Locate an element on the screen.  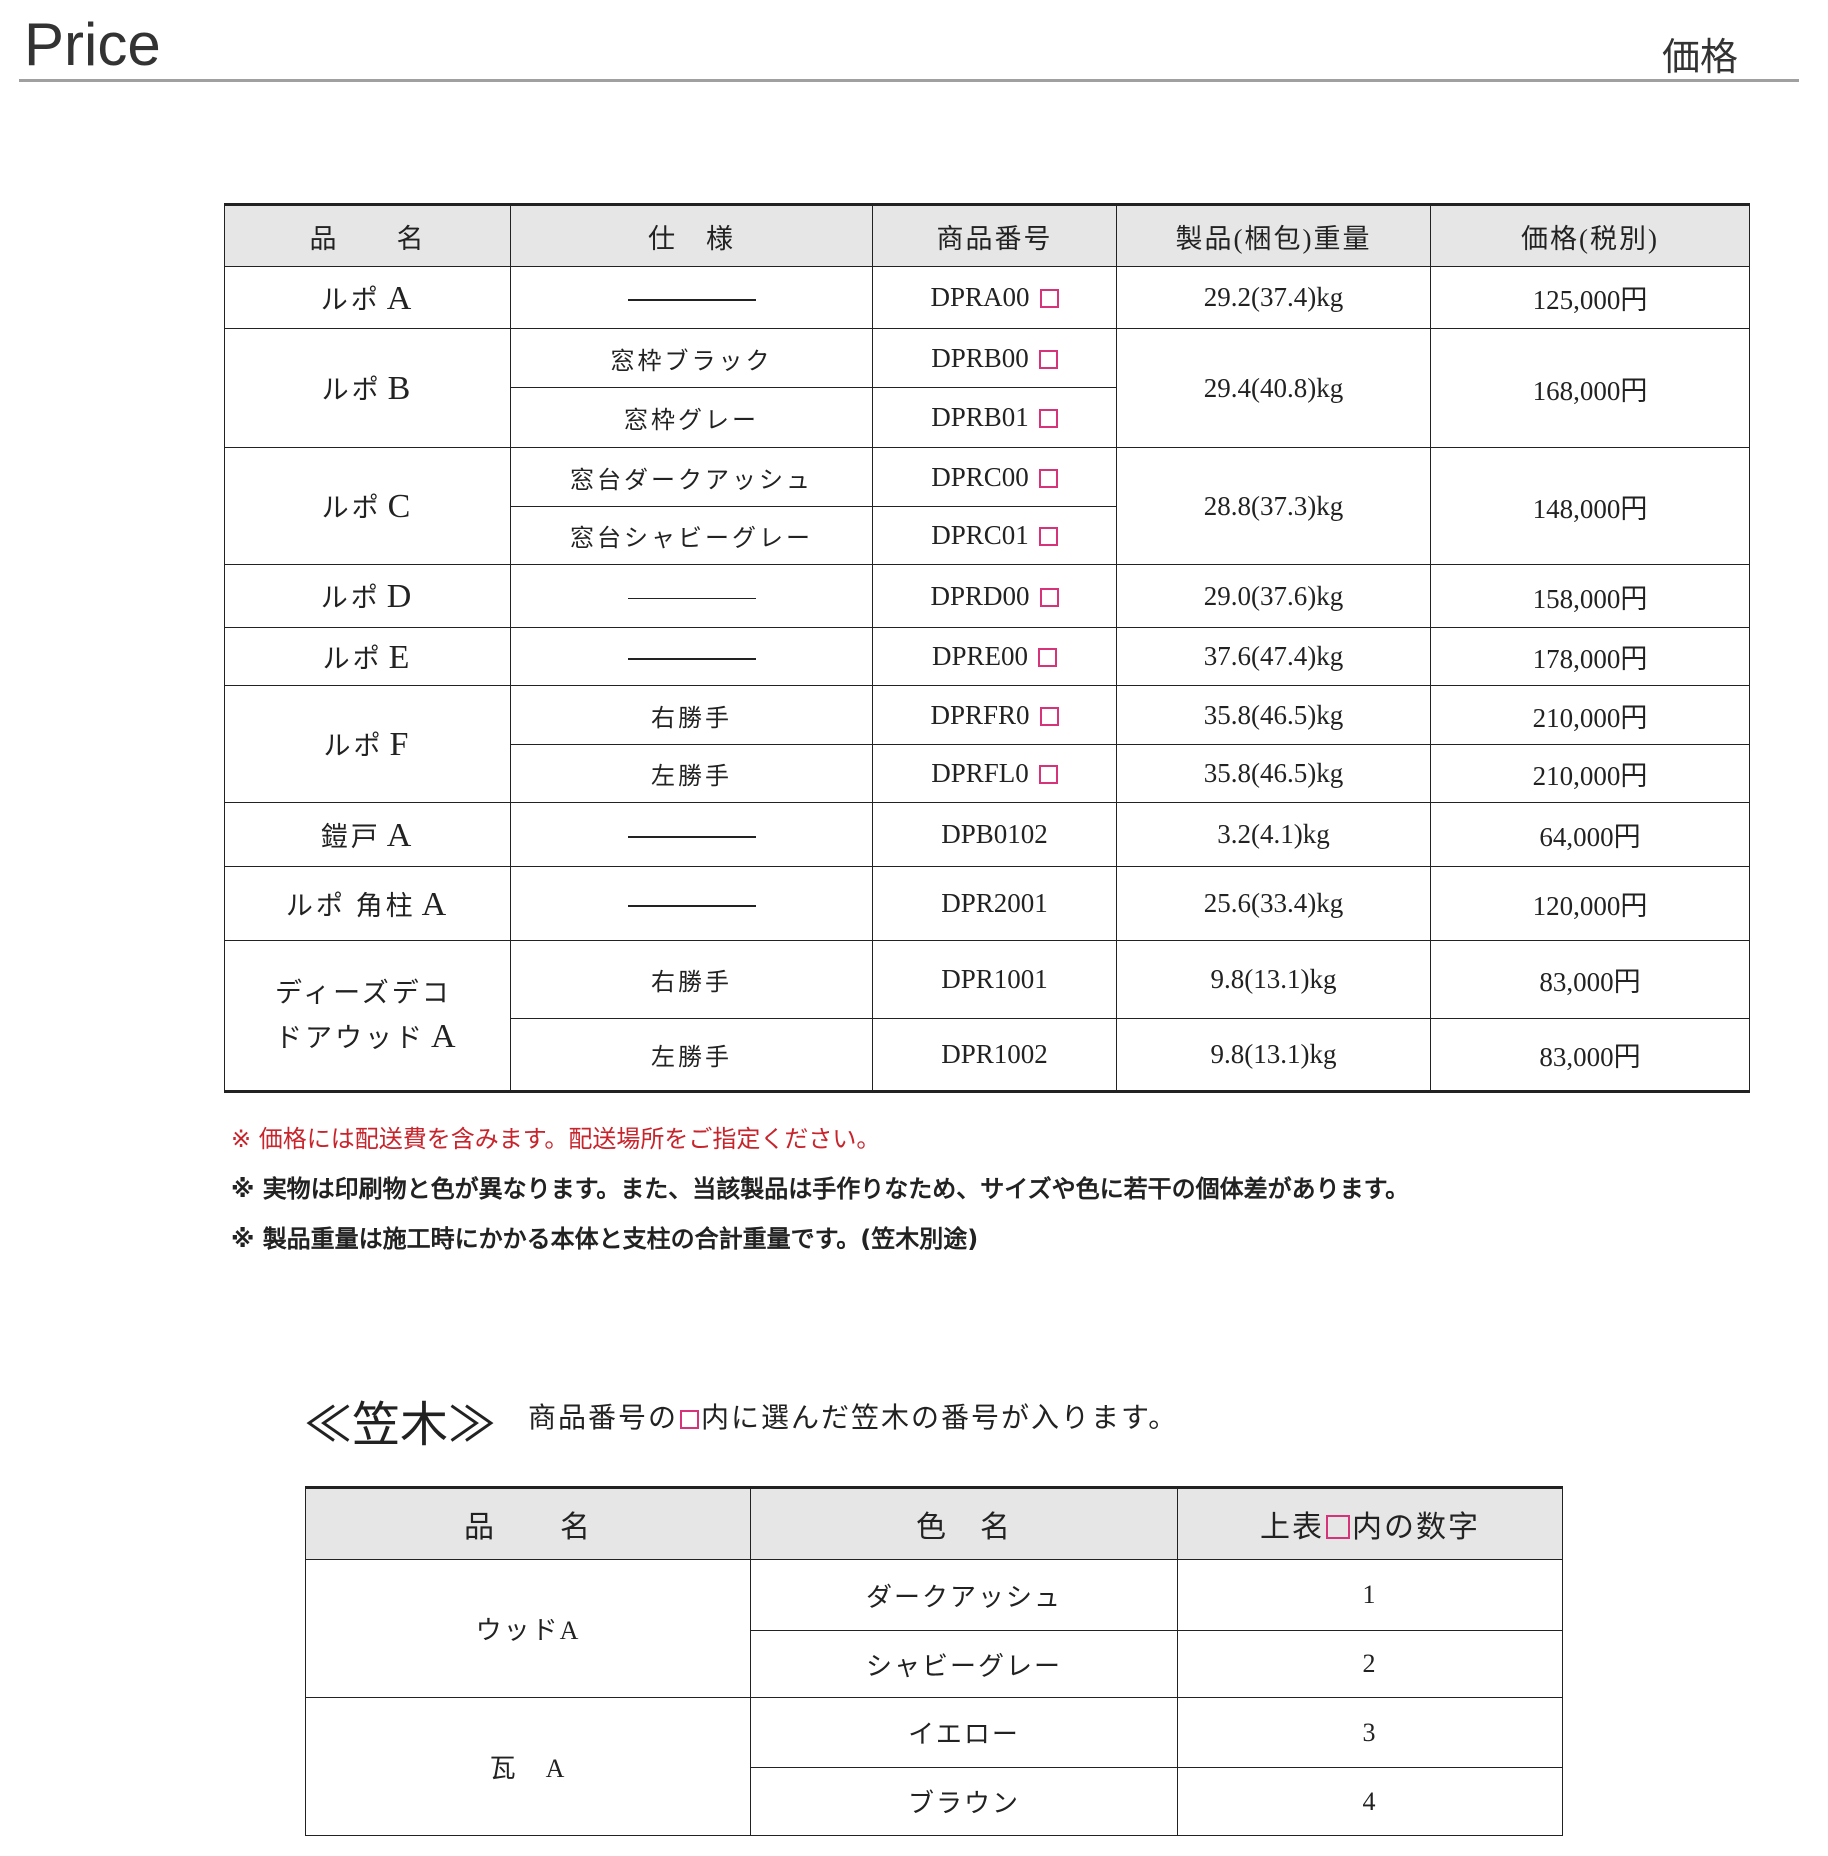
product-name: ルポ E is located at coordinates (367, 656).